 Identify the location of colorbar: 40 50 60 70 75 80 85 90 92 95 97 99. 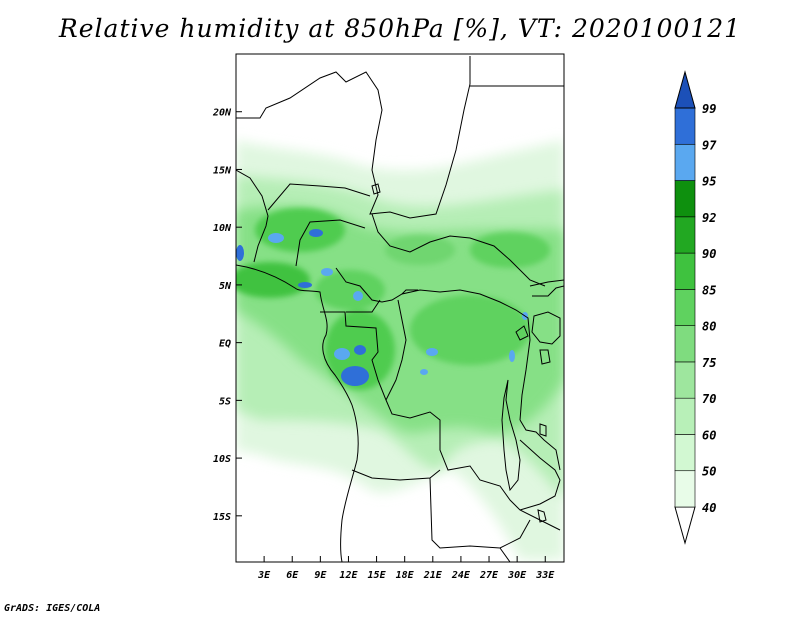
(695, 307).